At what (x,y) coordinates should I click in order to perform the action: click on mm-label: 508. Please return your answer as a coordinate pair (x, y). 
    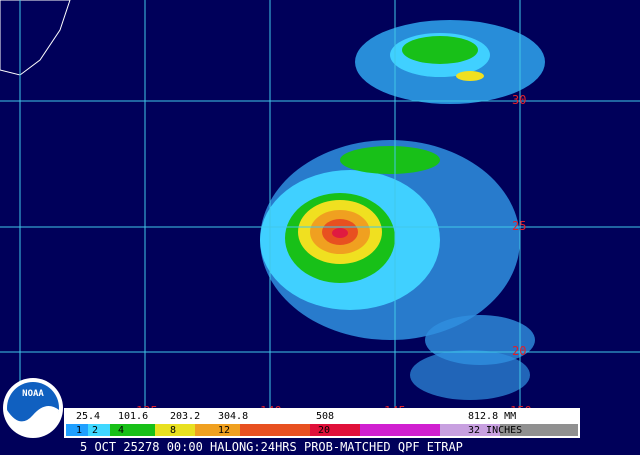
    Looking at the image, I should click on (325, 416).